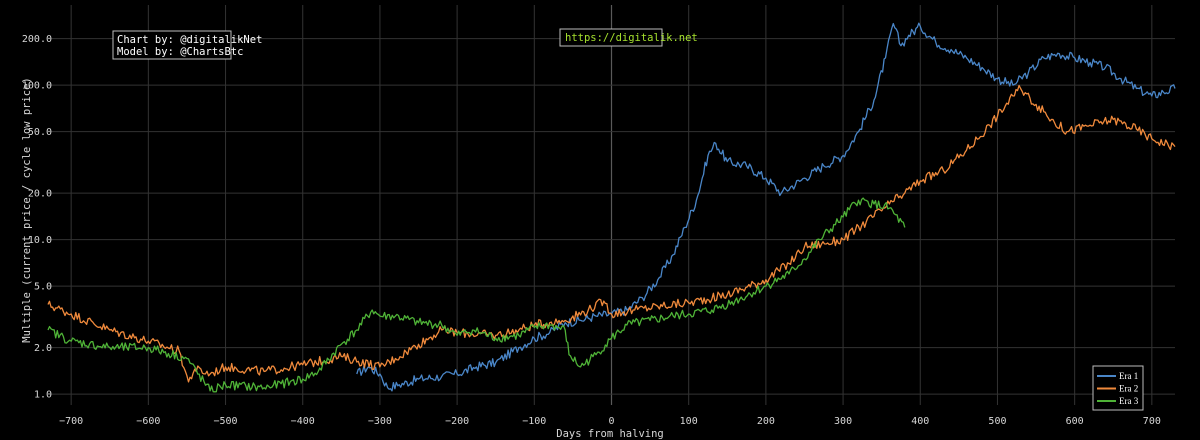 The height and width of the screenshot is (440, 1200). Describe the element at coordinates (225, 421) in the screenshot. I see `x-tick-label: −500` at that location.